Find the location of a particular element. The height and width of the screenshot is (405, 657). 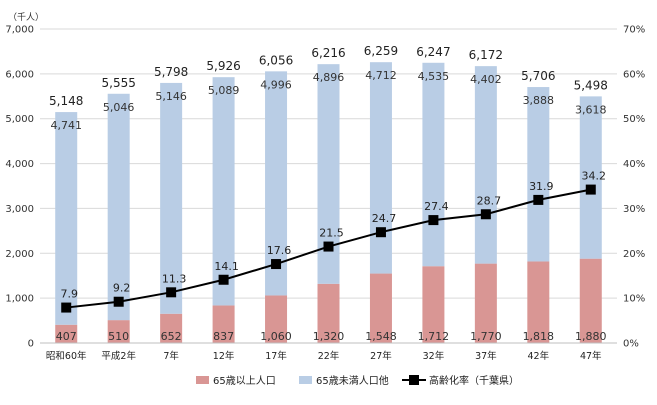

label-total: 5,798 is located at coordinates (171, 72).